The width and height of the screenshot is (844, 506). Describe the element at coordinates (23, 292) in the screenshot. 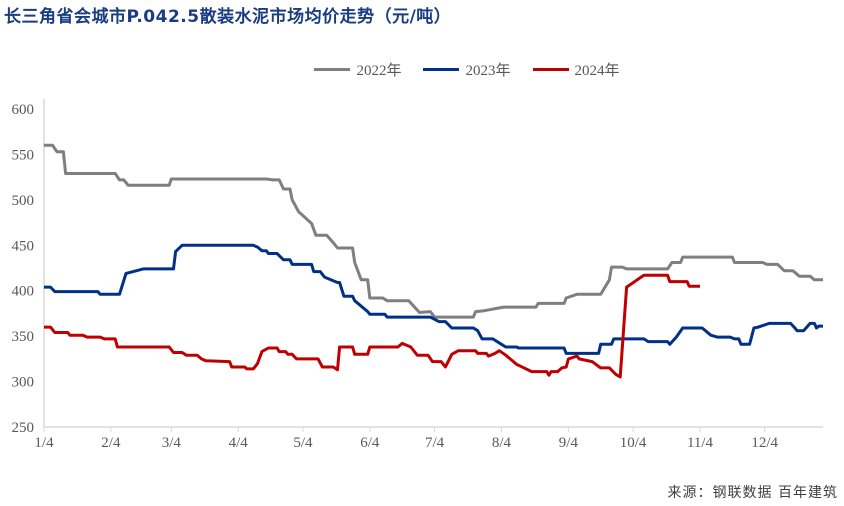

I see `y-tick-label: 400` at that location.